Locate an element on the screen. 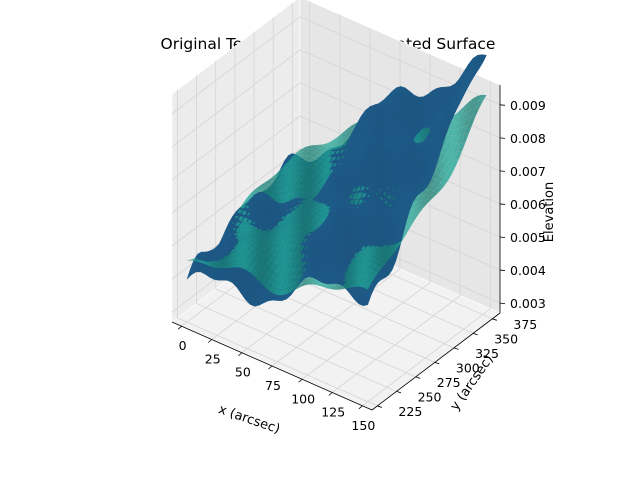 This screenshot has height=480, width=640. surface-a-cell is located at coordinates (367, 300).